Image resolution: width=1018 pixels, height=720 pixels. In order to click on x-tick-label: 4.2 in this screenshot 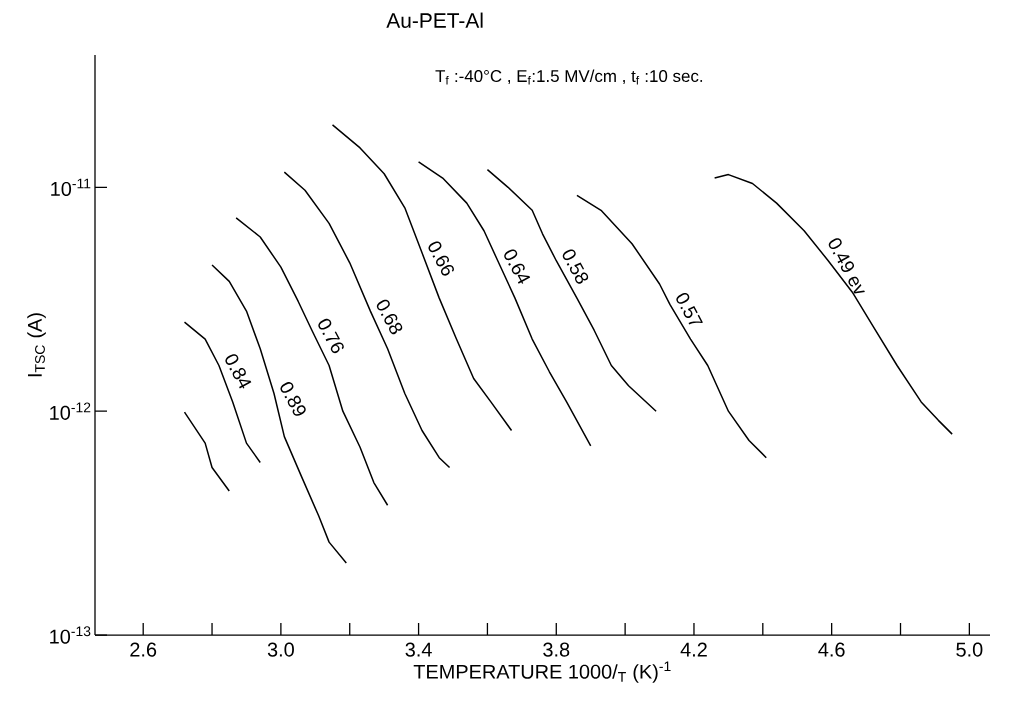, I will do `click(693, 649)`.